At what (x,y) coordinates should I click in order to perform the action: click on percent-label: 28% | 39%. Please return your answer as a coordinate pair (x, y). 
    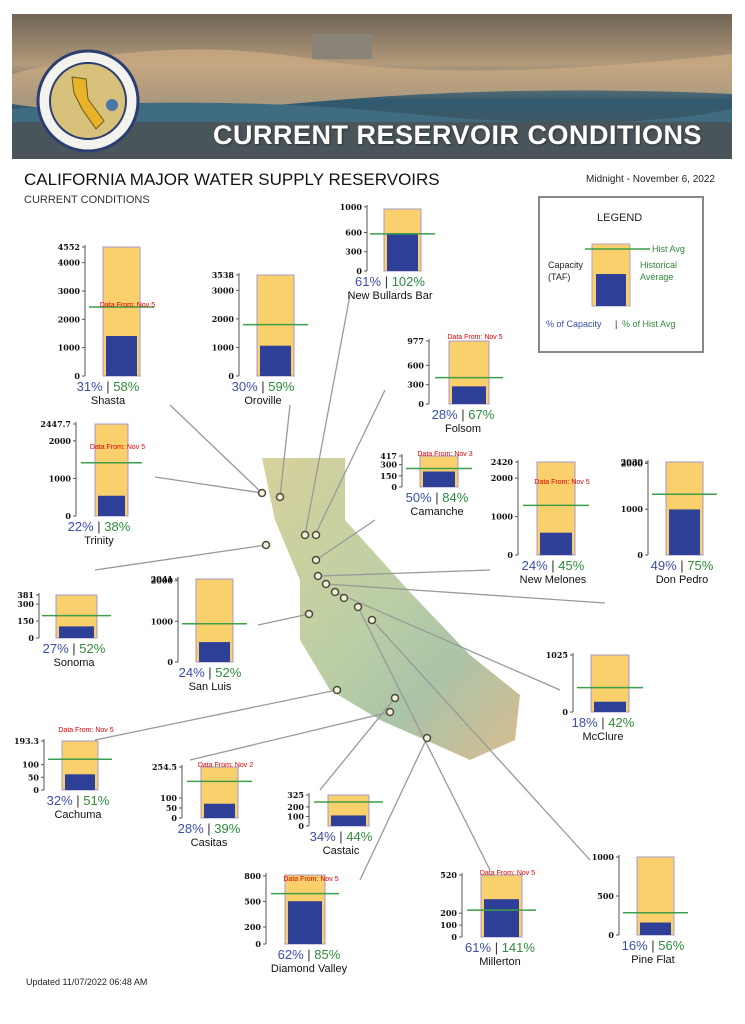
    Looking at the image, I should click on (209, 828).